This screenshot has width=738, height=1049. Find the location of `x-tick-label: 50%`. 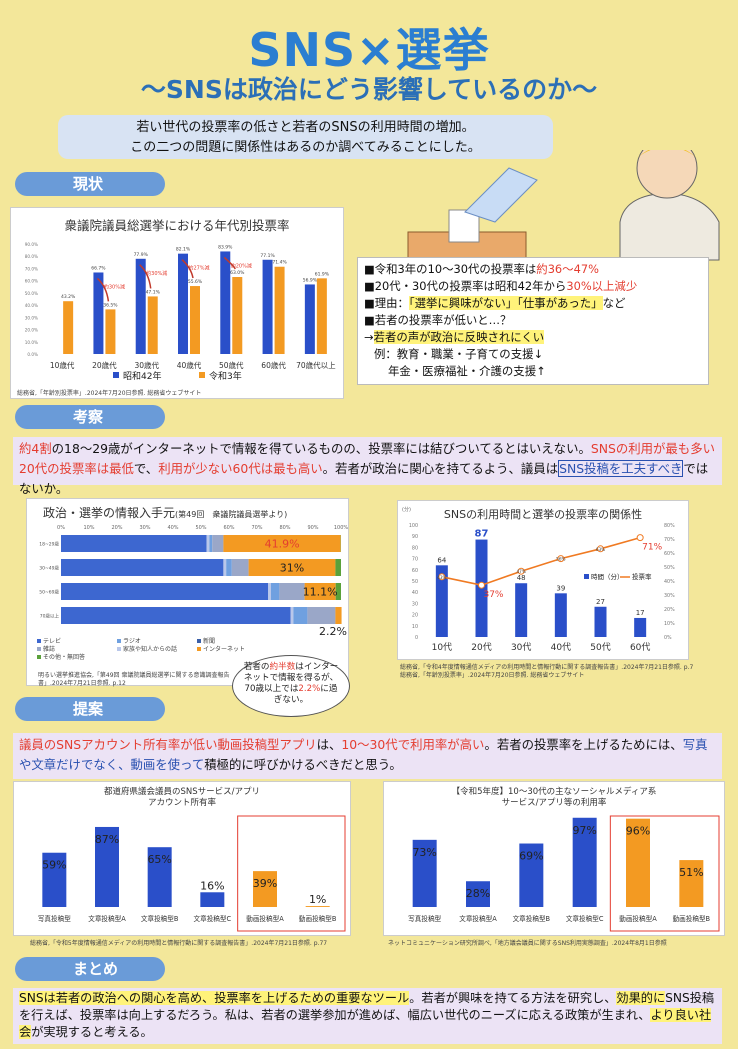

x-tick-label: 50% is located at coordinates (200, 528).